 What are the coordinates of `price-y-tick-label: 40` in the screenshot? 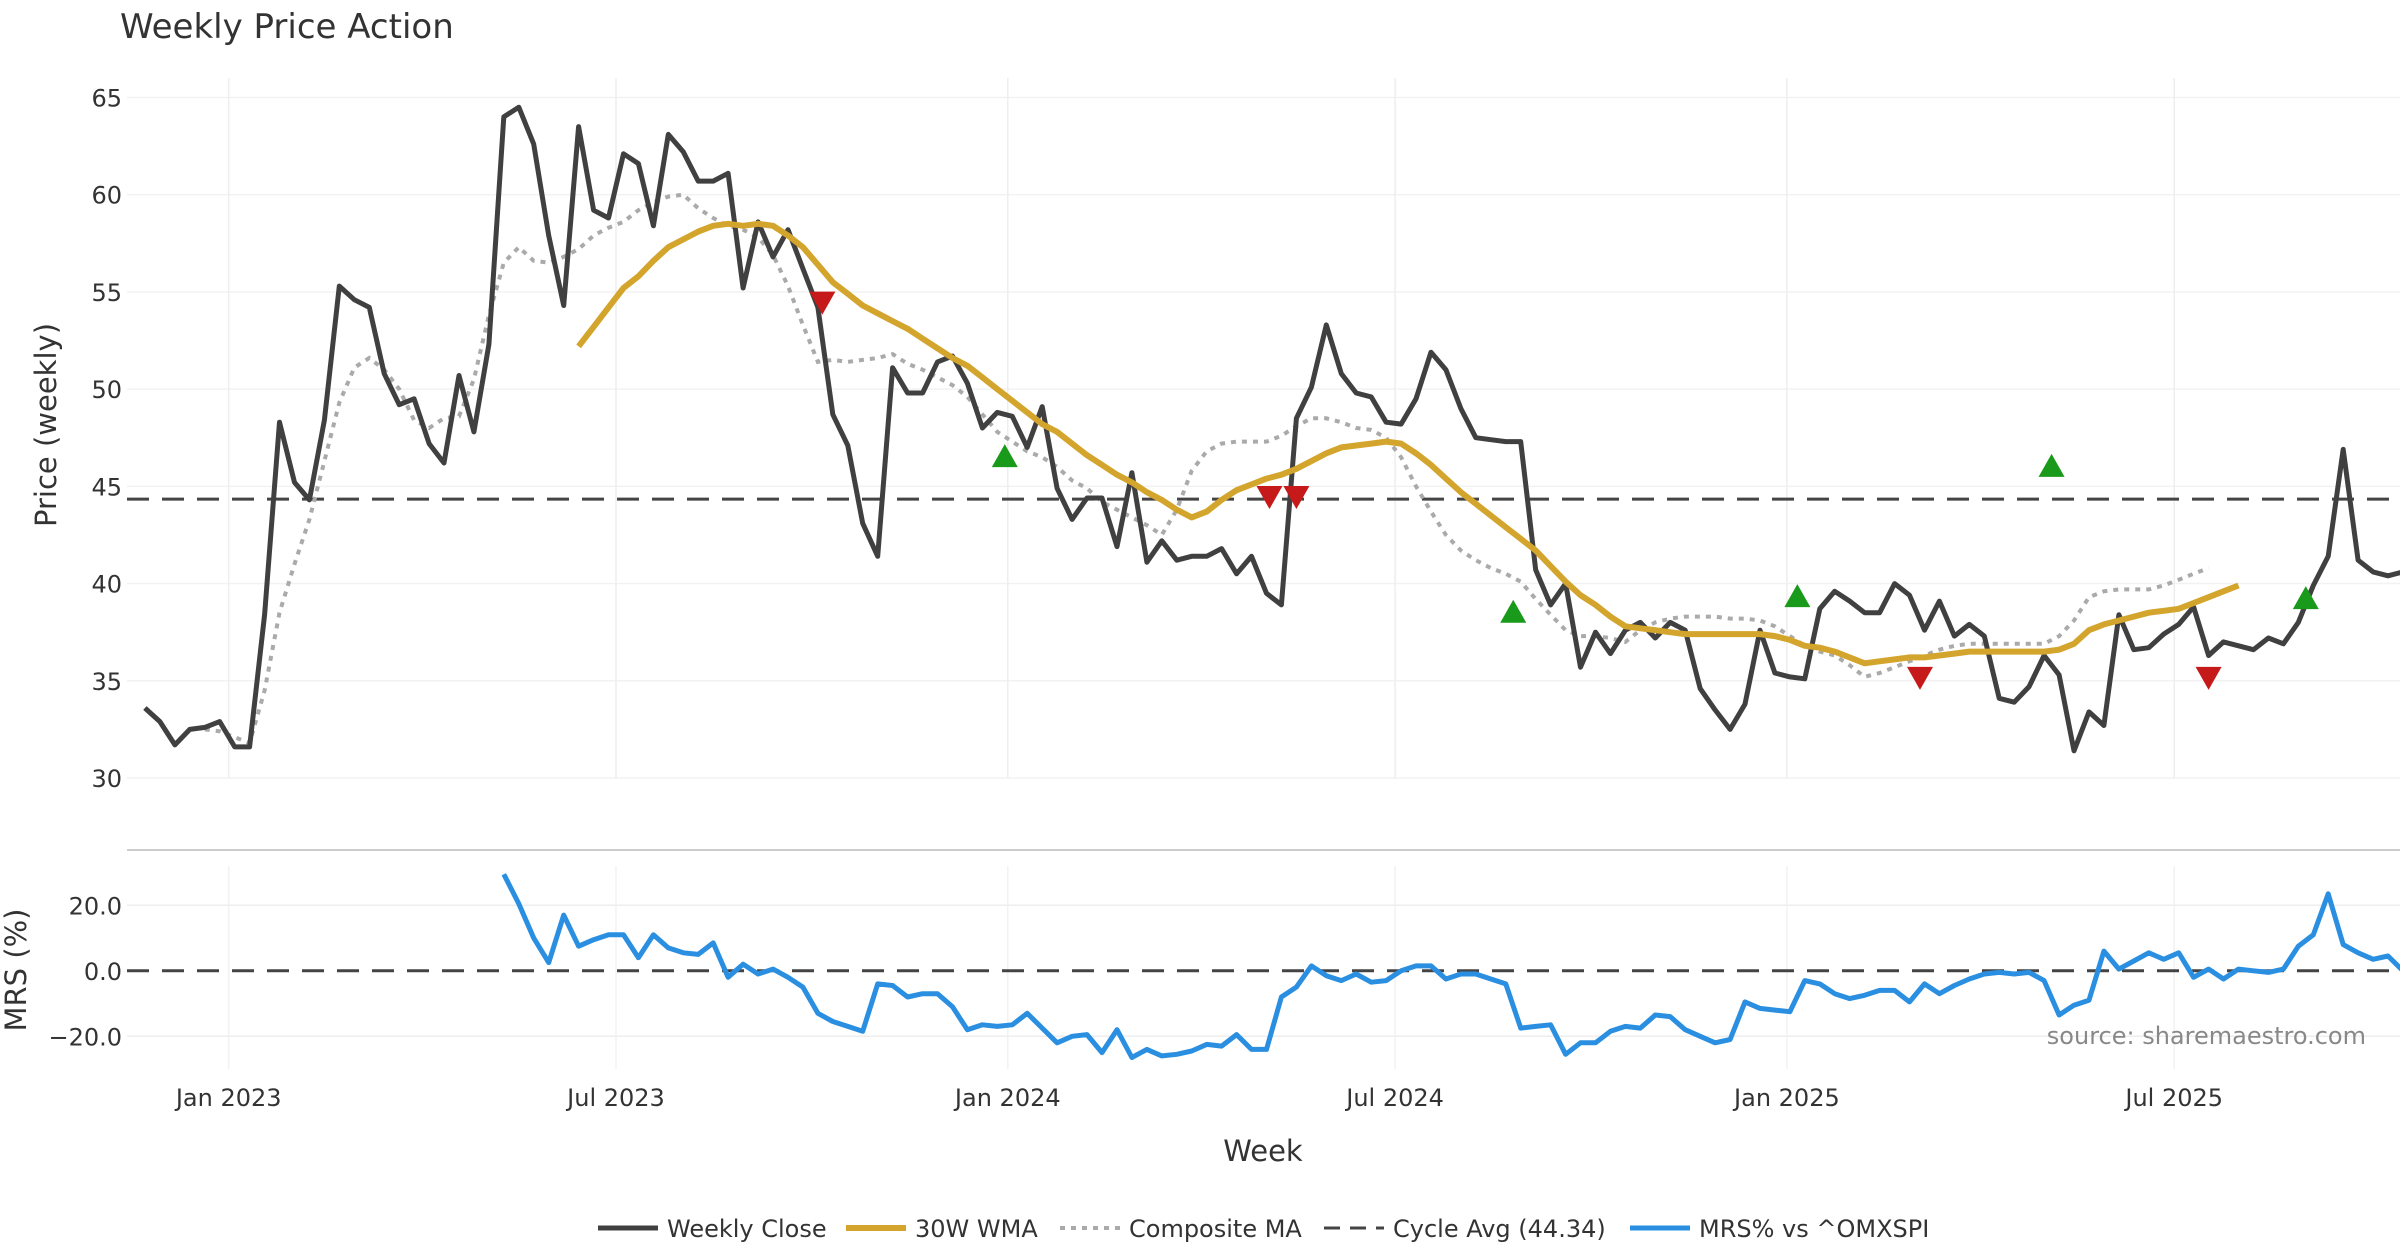 It's located at (106, 585).